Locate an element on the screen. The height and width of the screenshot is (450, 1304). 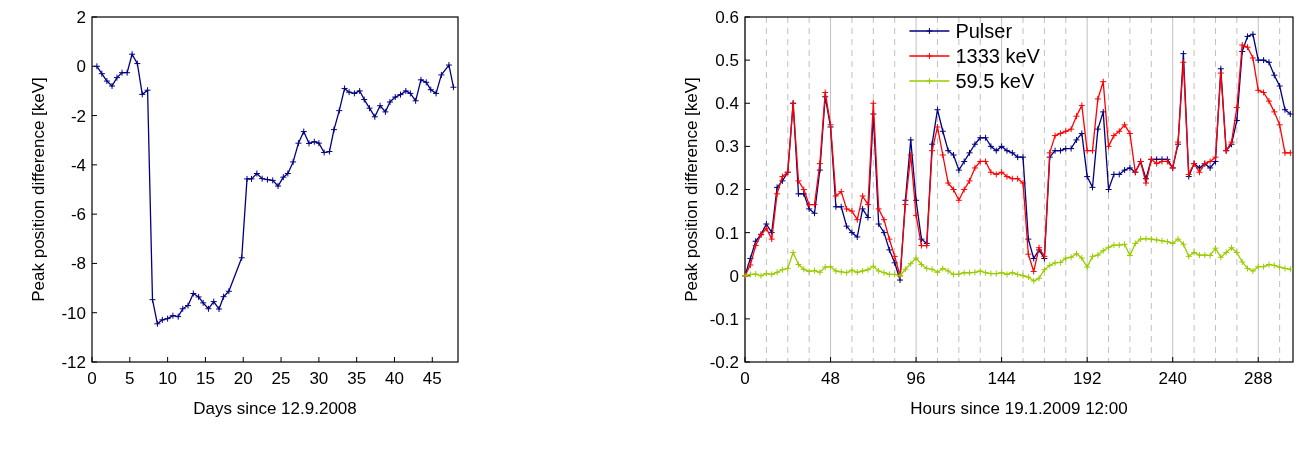
x-tick-label: 48 is located at coordinates (830, 378).